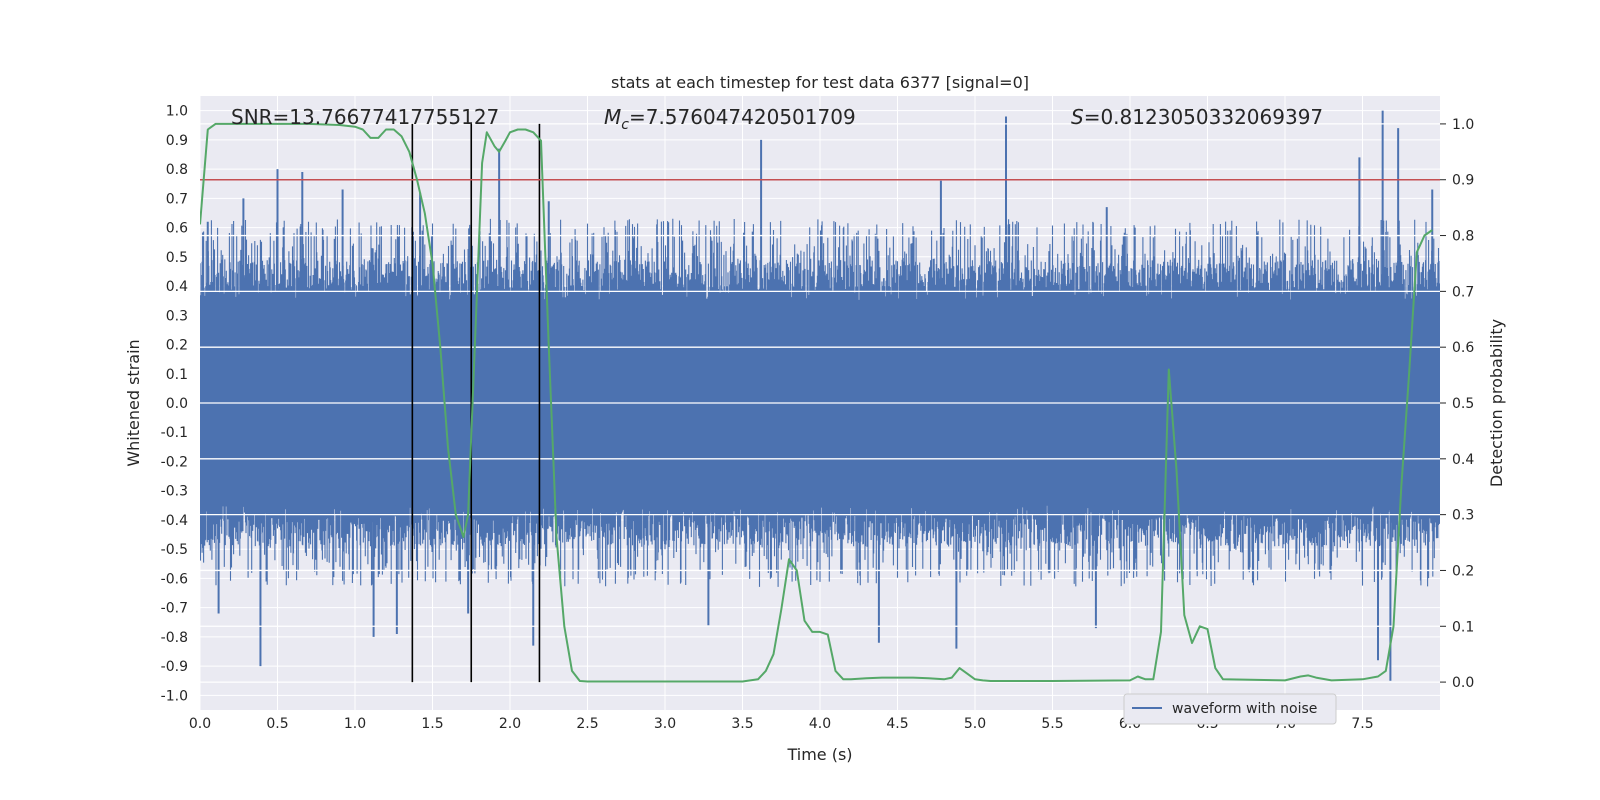 This screenshot has width=1600, height=800. I want to click on x-tick-label-0: 0.0, so click(200, 724).